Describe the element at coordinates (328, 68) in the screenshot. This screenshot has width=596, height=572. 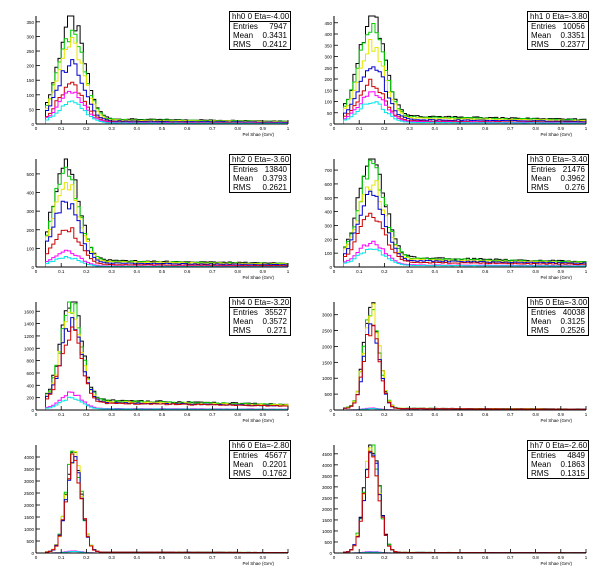
I see `y-tick-label: 250` at that location.